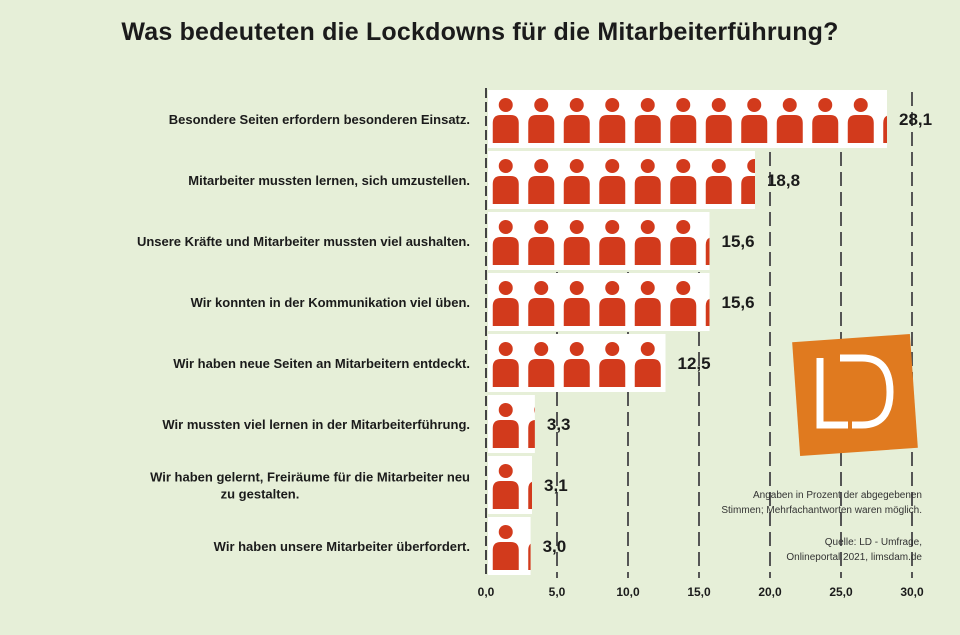 The width and height of the screenshot is (960, 635). I want to click on x-tick-label: 5,0, so click(557, 592).